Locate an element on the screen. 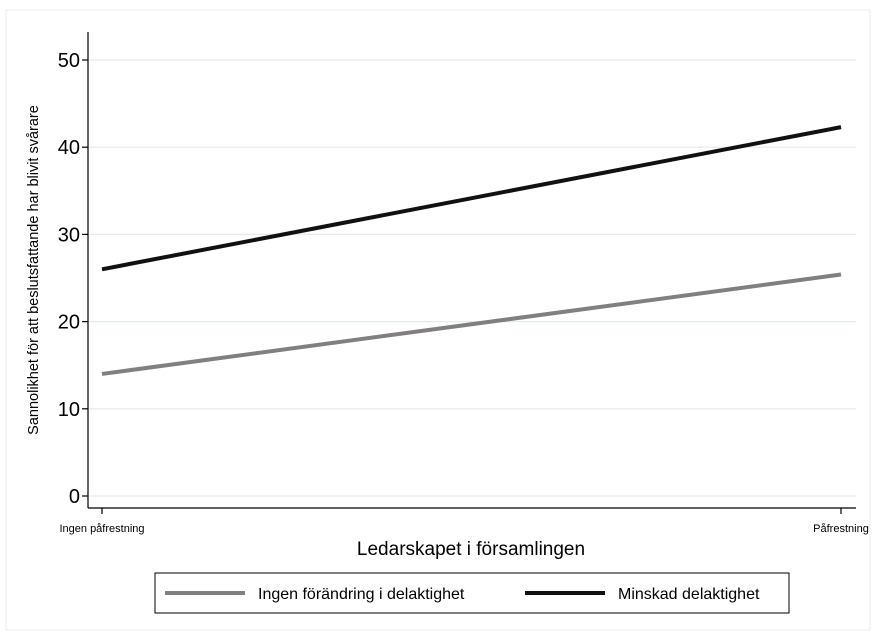  y-tick-label-30: 30 is located at coordinates (69, 235).